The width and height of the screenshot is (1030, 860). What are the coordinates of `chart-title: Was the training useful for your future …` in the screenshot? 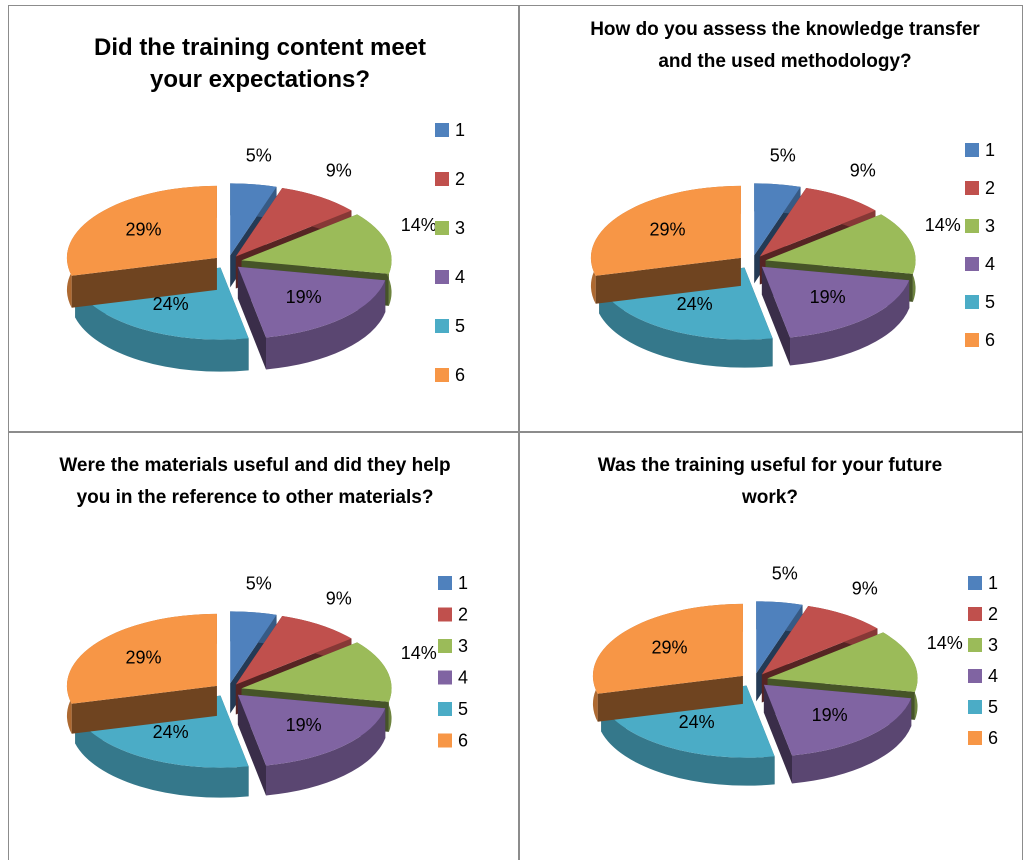 It's located at (770, 481).